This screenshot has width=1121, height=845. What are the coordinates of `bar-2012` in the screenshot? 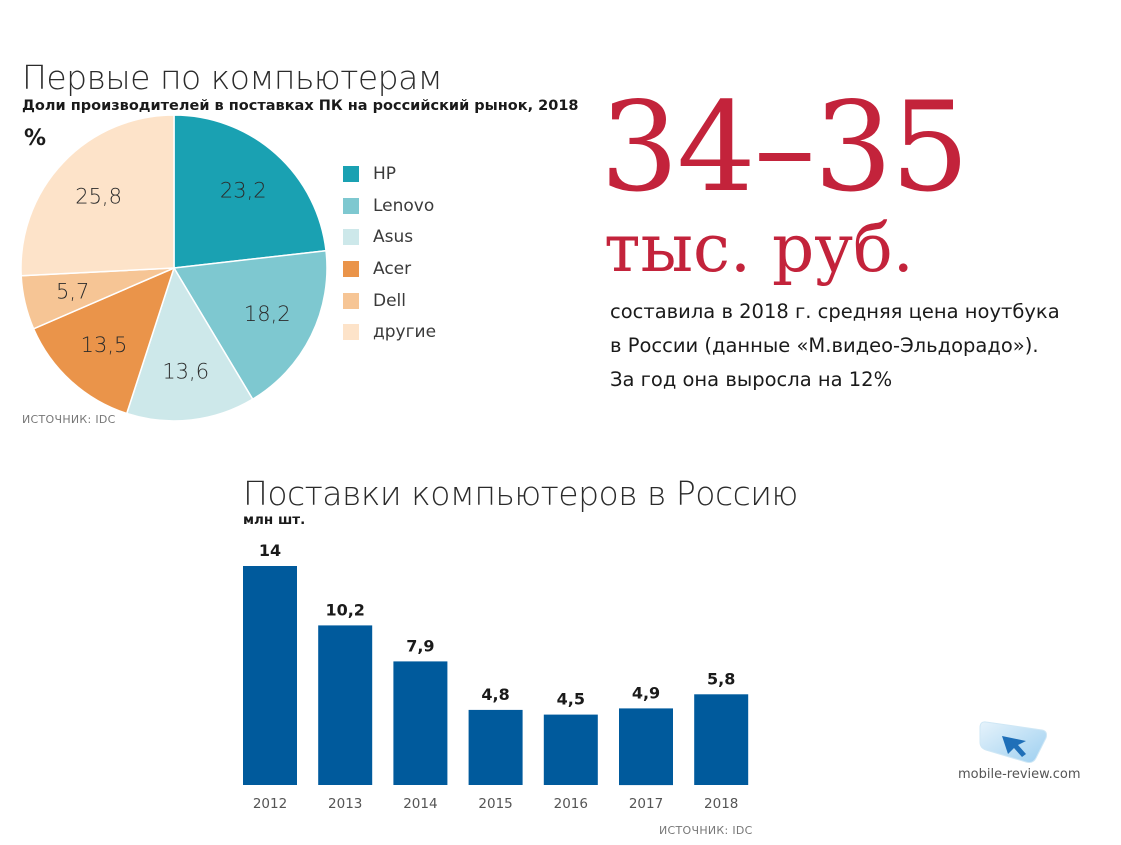 It's located at (270, 675).